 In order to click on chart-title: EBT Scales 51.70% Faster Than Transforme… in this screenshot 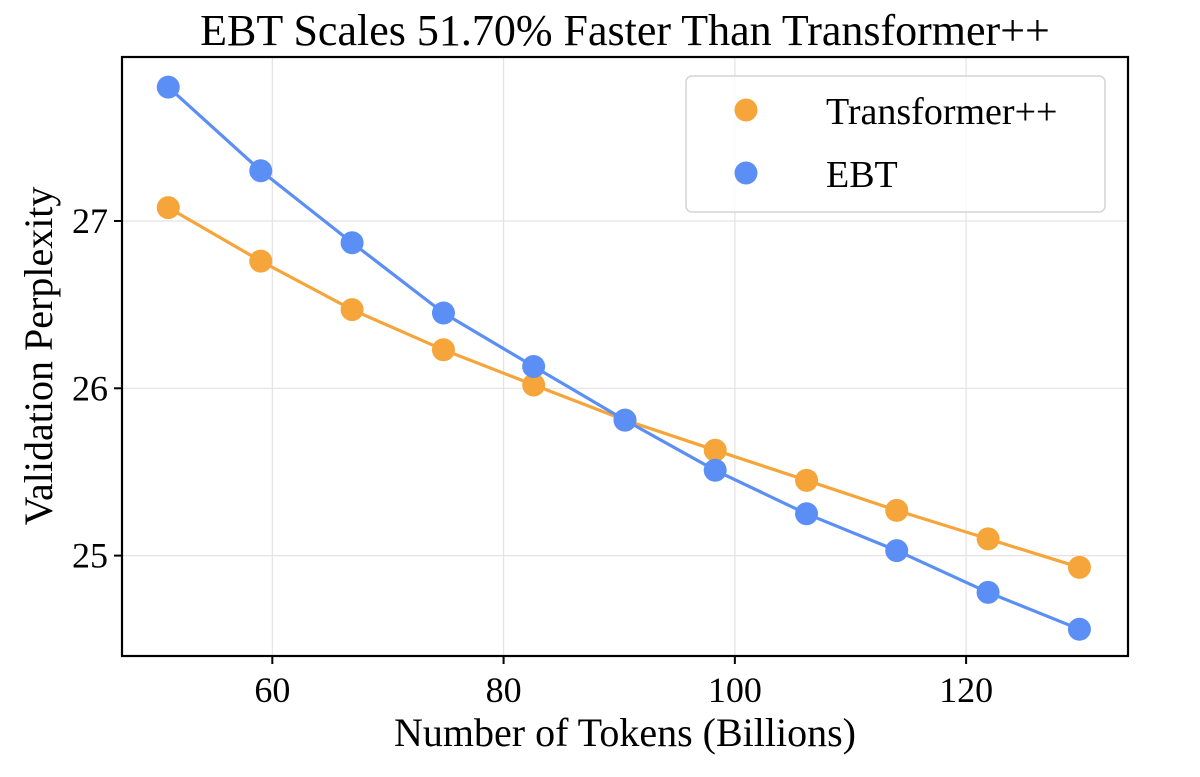, I will do `click(625, 30)`.